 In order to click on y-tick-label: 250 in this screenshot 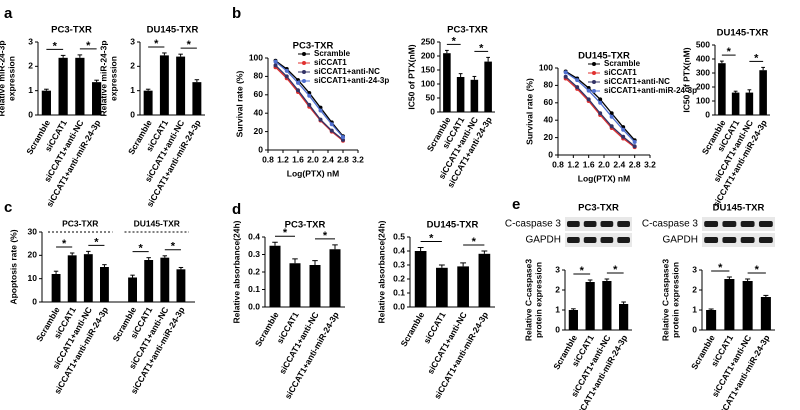, I will do `click(428, 41)`.